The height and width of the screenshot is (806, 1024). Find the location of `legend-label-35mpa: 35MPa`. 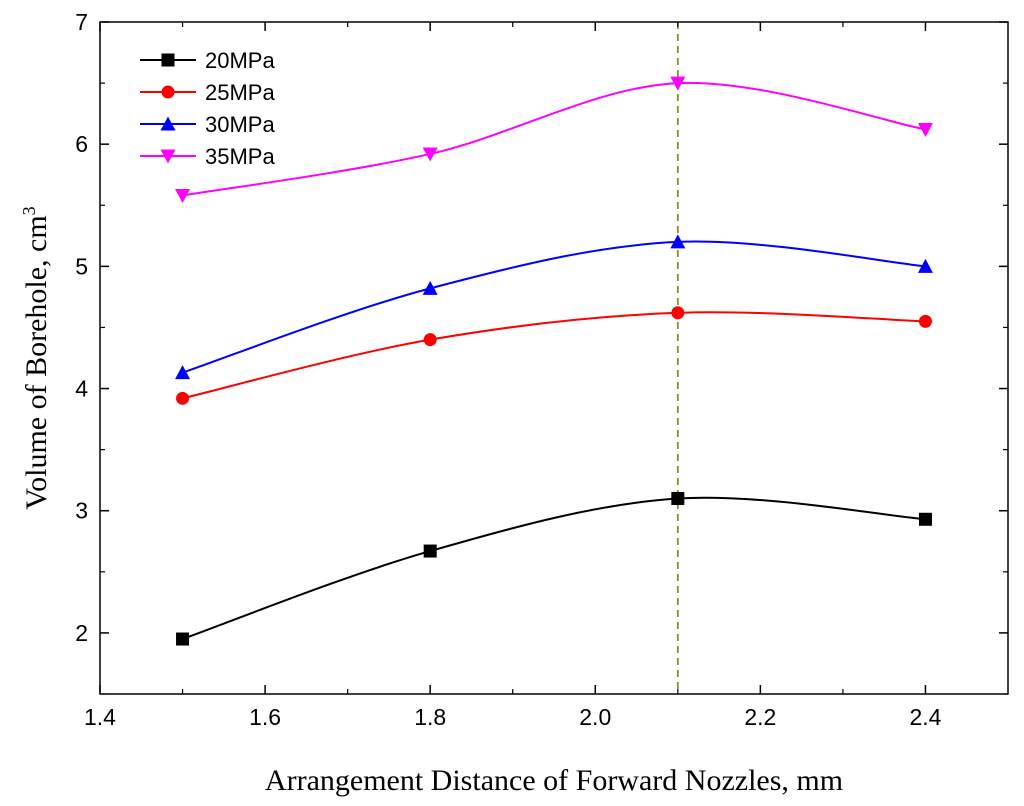

legend-label-35mpa: 35MPa is located at coordinates (240, 156).